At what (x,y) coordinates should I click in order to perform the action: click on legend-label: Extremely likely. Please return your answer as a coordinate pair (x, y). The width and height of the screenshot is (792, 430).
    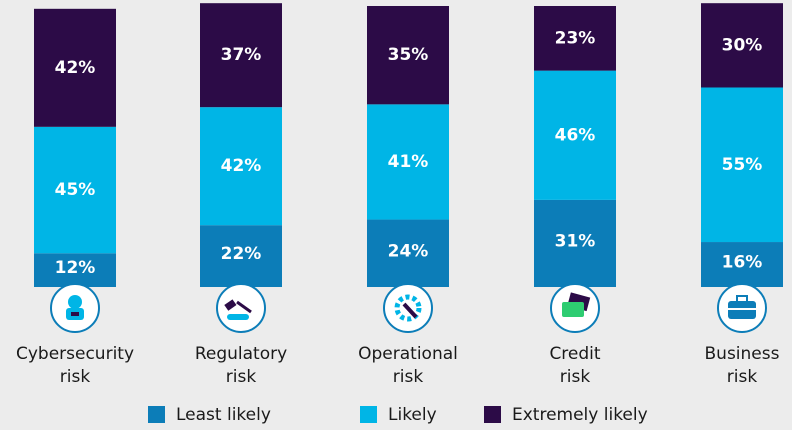
    Looking at the image, I should click on (580, 415).